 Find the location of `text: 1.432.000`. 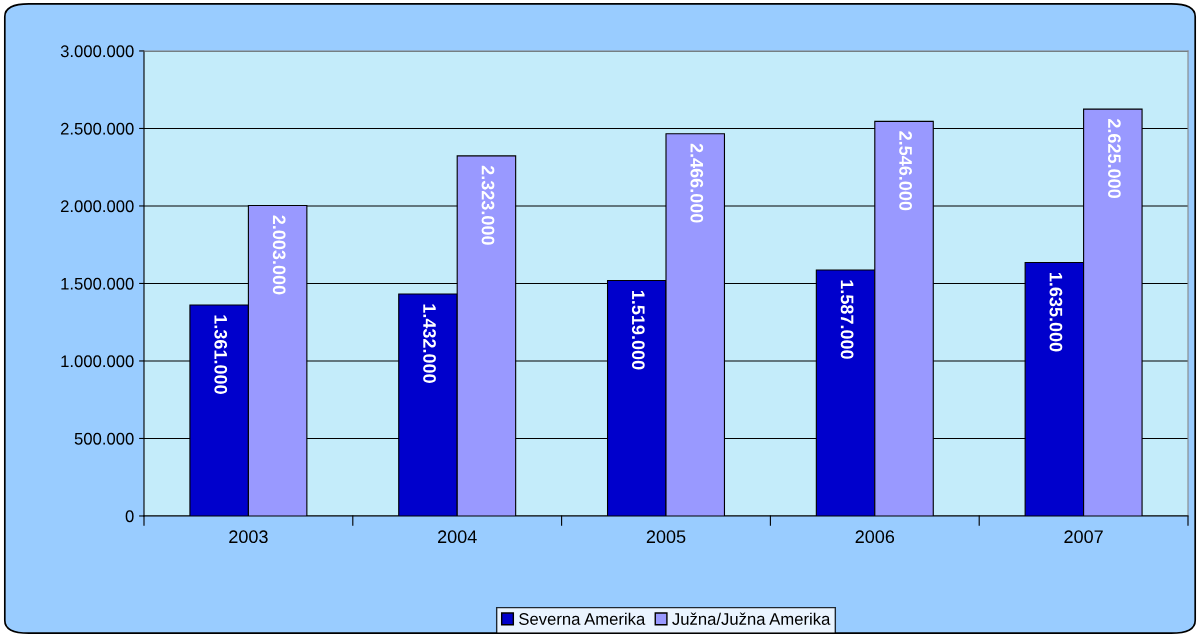

text: 1.432.000 is located at coordinates (429, 343).